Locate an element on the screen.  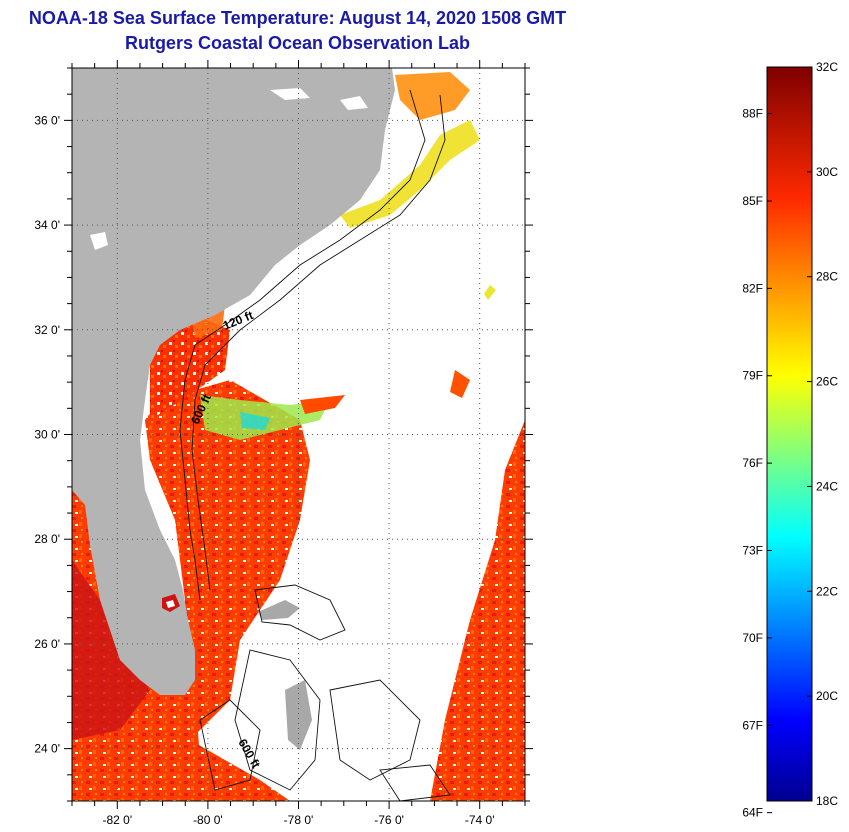
fahrenheit-label: 88F is located at coordinates (752, 114).